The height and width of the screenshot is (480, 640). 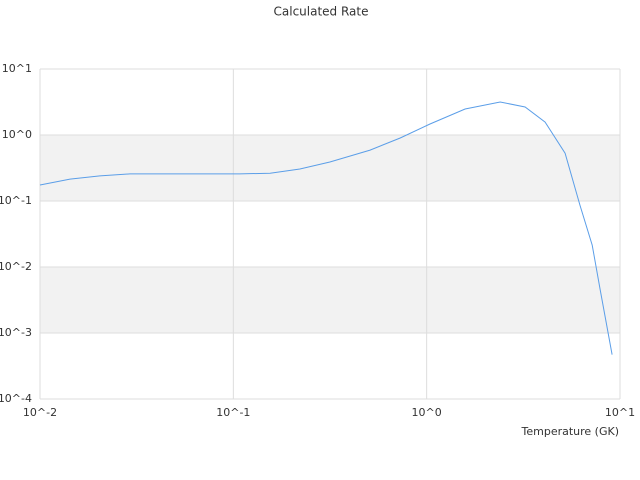 I want to click on y-tick-label: 10^-3, so click(x=16, y=332).